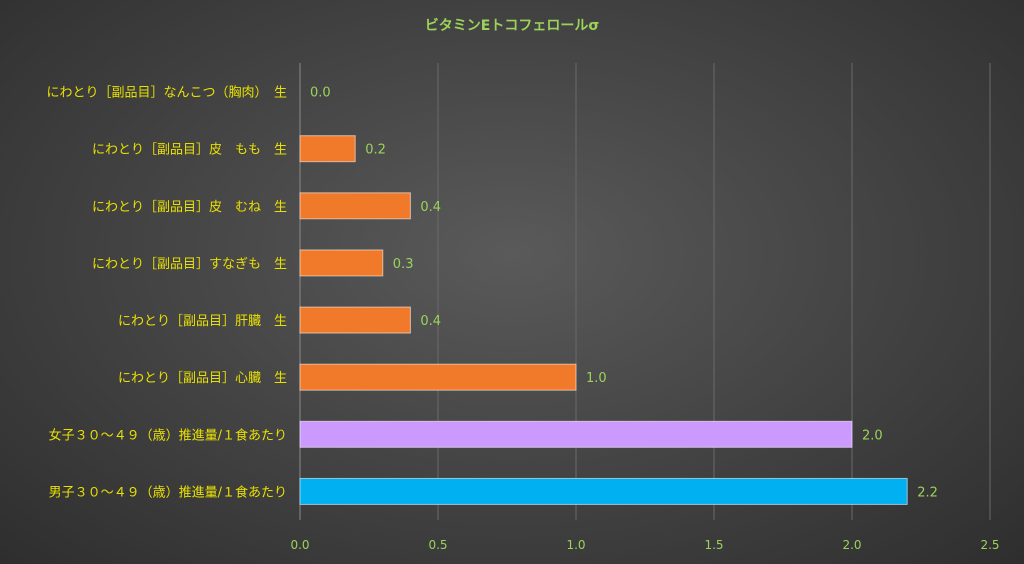 The height and width of the screenshot is (564, 1024). Describe the element at coordinates (202, 321) in the screenshot. I see `category-label: にわとり［副品目］肝臓 生` at that location.